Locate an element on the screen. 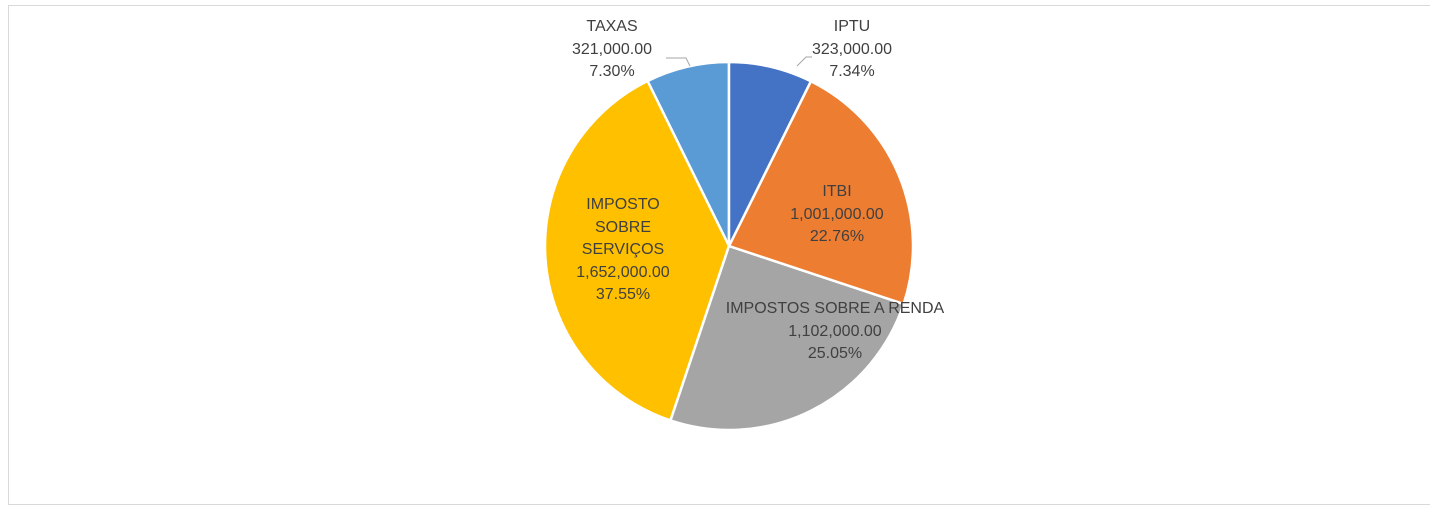  category-label: TAXAS is located at coordinates (612, 26).